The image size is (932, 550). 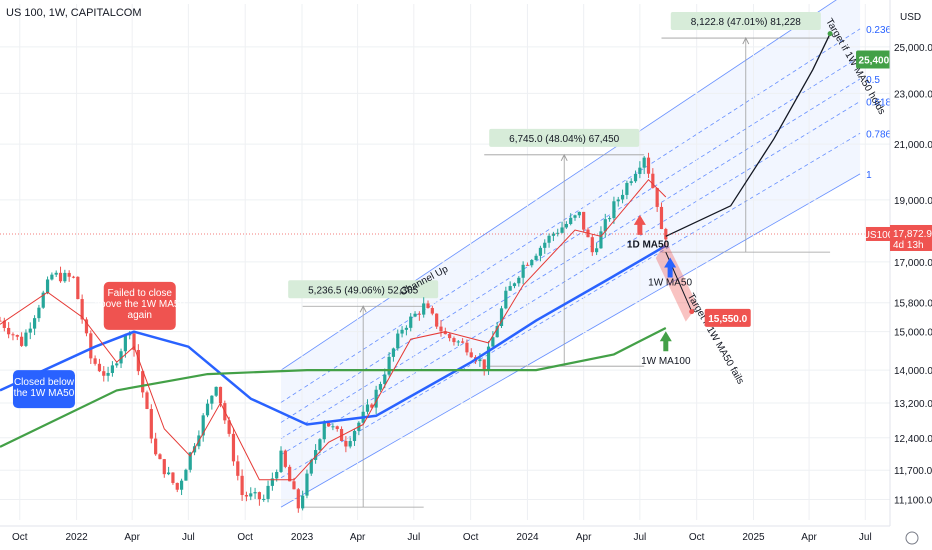 What do you see at coordinates (869, 175) in the screenshot?
I see `channel-level-label: 1` at bounding box center [869, 175].